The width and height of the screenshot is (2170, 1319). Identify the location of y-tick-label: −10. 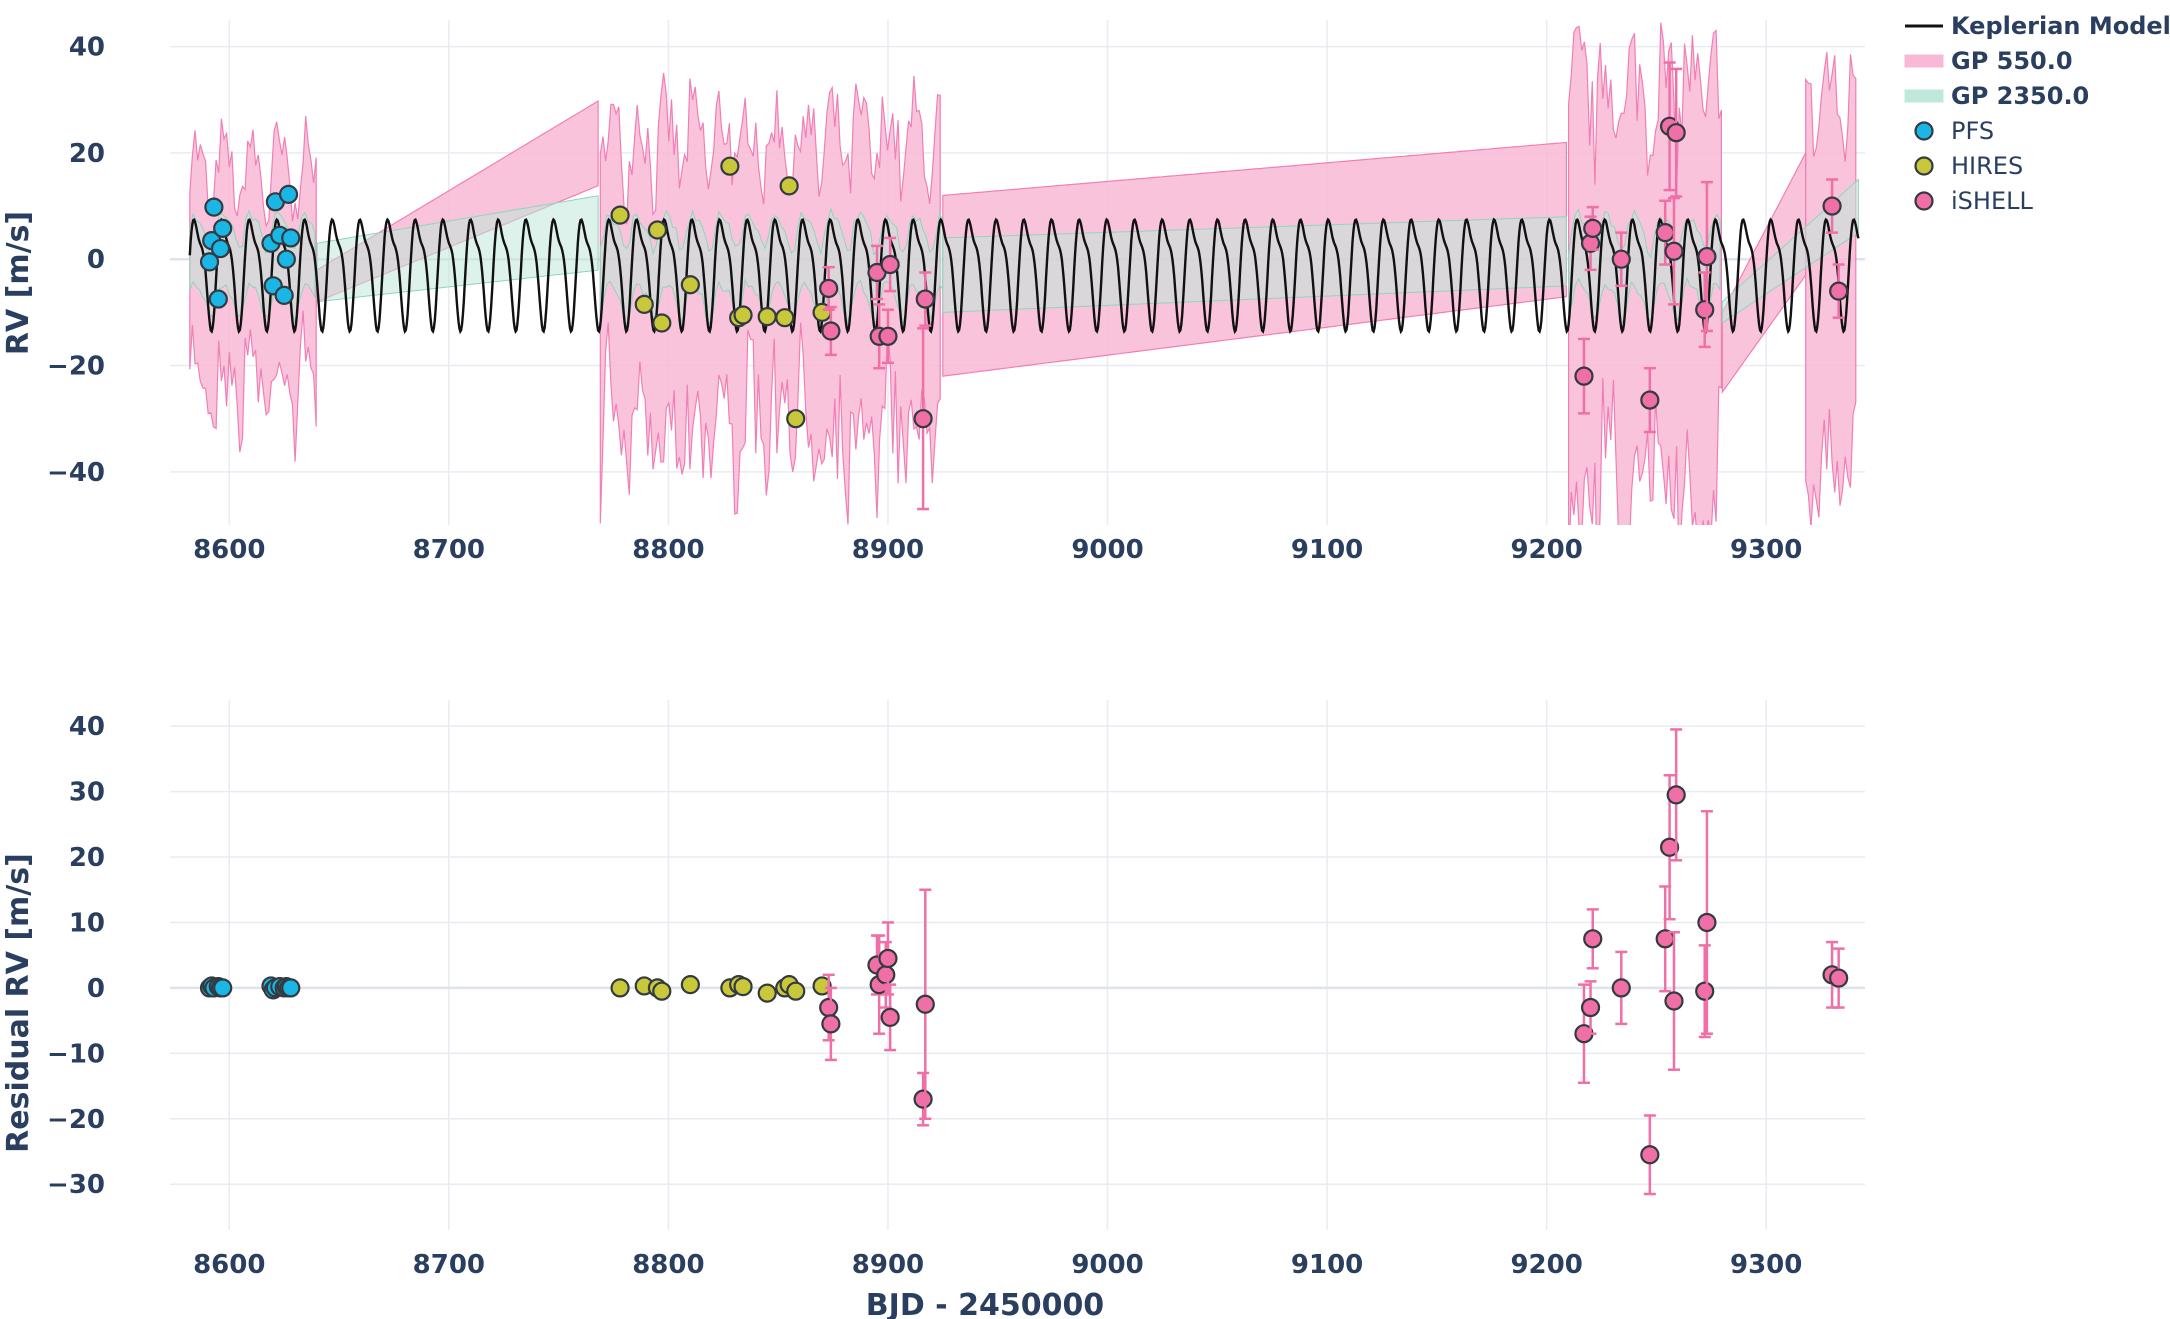
(76, 1054).